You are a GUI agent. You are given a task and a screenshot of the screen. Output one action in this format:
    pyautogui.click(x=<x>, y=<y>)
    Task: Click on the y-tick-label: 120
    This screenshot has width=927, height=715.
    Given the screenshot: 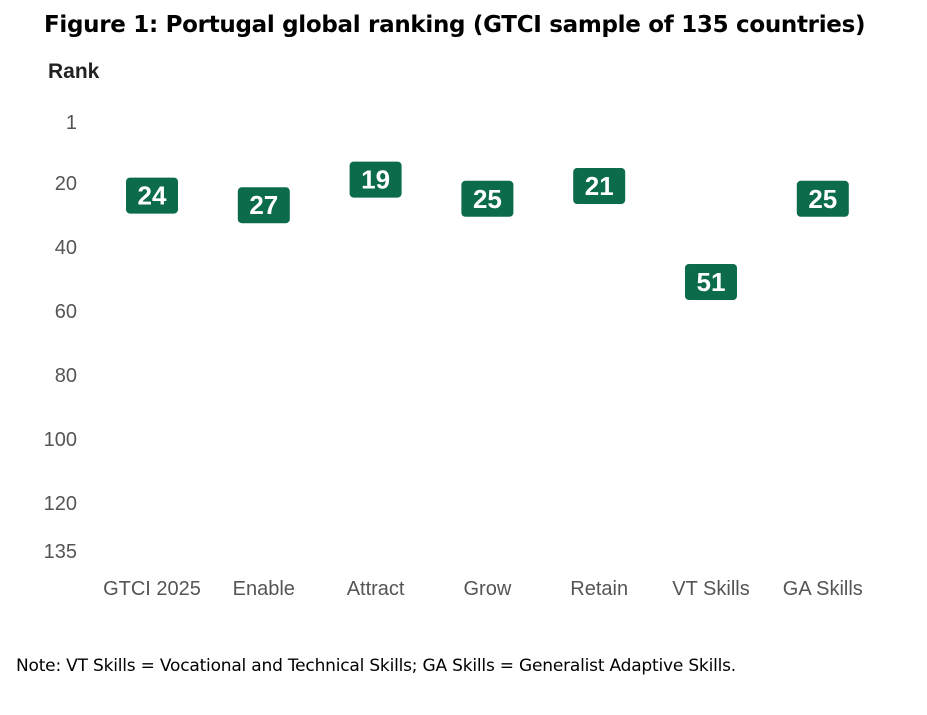 What is the action you would take?
    pyautogui.click(x=60, y=504)
    